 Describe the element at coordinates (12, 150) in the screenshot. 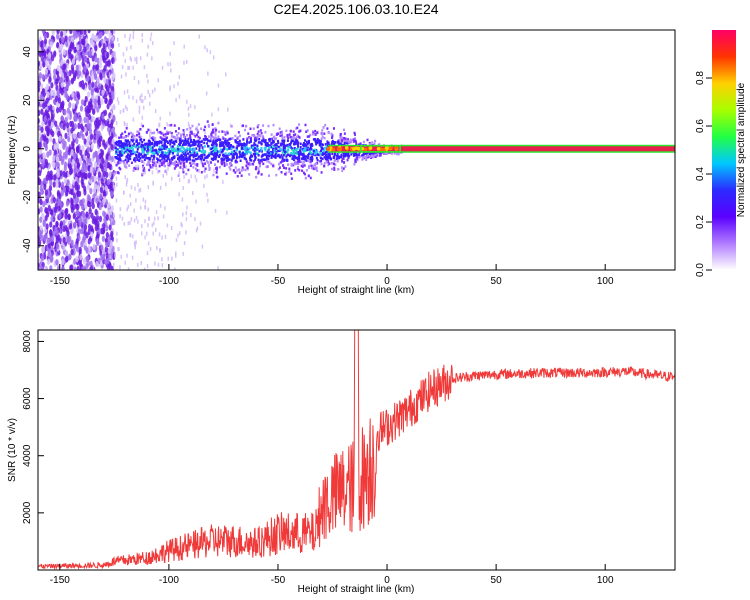

I see `spectrogram-y-axis-title: Frequency (Hz)` at that location.